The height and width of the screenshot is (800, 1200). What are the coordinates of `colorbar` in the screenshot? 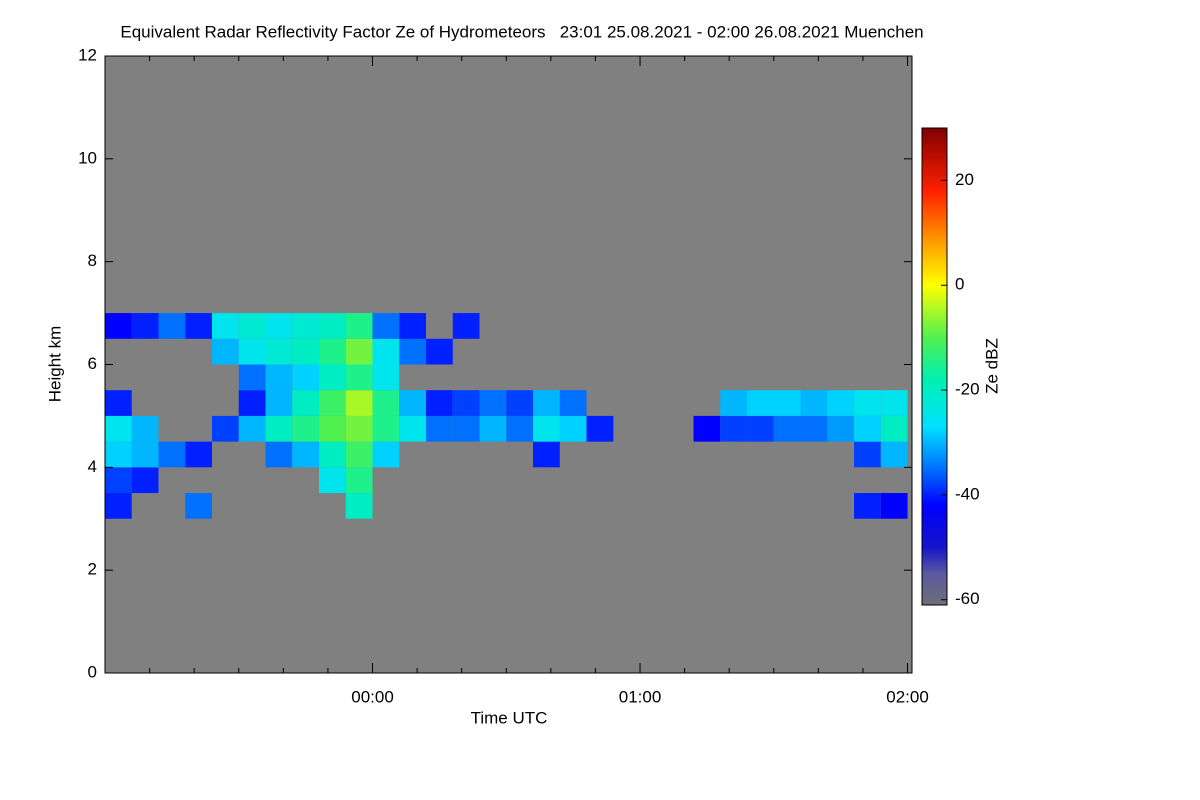 It's located at (934, 366).